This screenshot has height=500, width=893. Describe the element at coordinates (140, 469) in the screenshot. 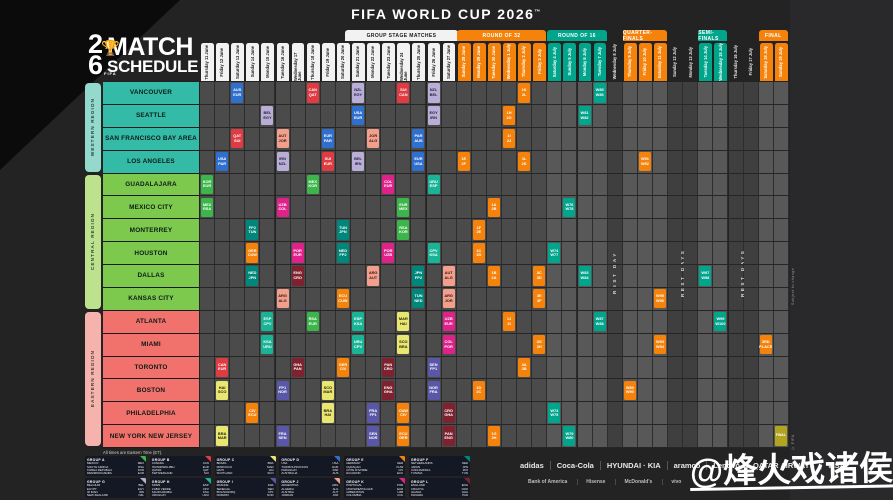

I see `team-code: KOR` at that location.